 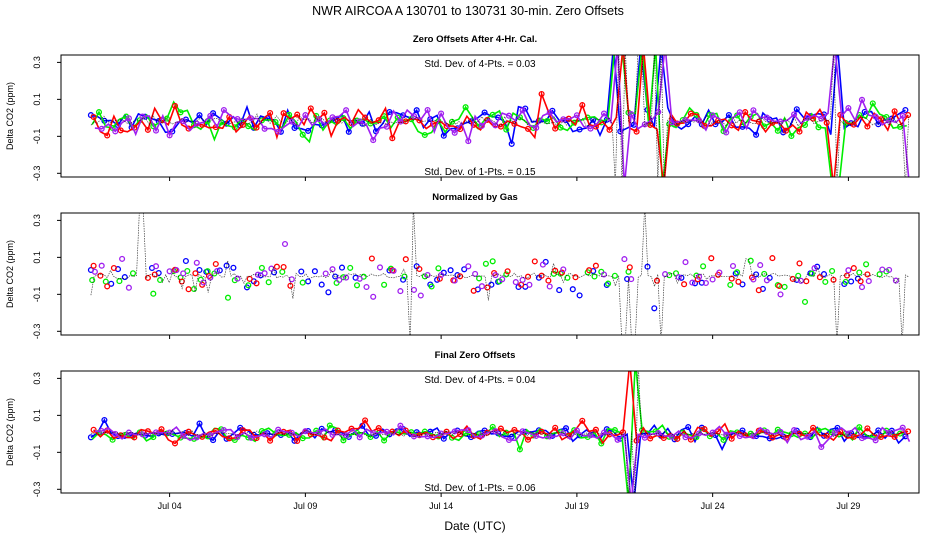 I want to click on panel-3-std-1pt: Std. Dev. of 1-Pts. = 0.06, so click(x=480, y=488).